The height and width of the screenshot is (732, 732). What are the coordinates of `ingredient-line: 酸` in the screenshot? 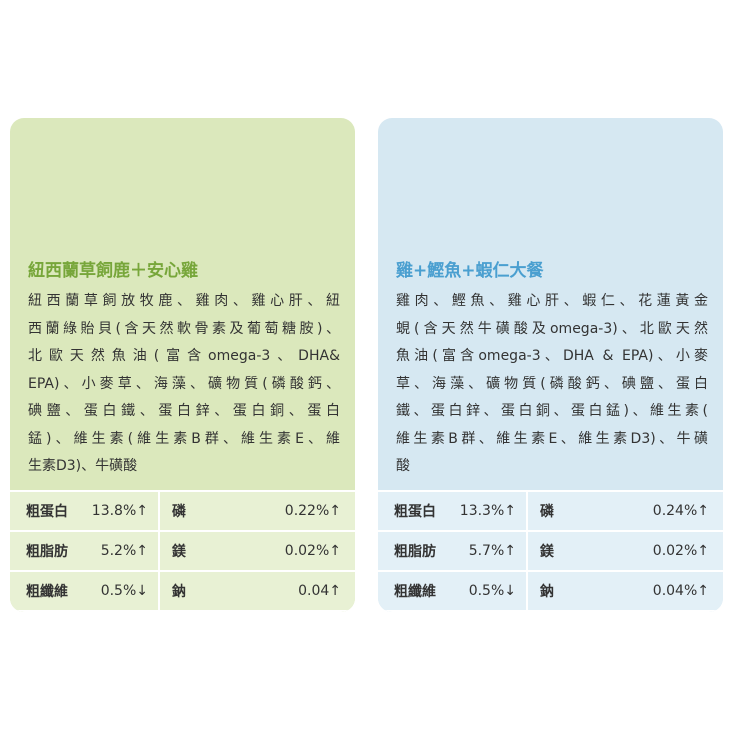 It's located at (403, 466).